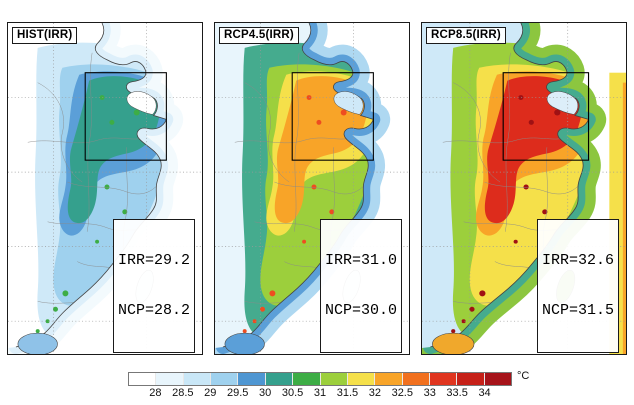  What do you see at coordinates (259, 35) in the screenshot?
I see `panel-title: RCP4.5(IRR)` at bounding box center [259, 35].